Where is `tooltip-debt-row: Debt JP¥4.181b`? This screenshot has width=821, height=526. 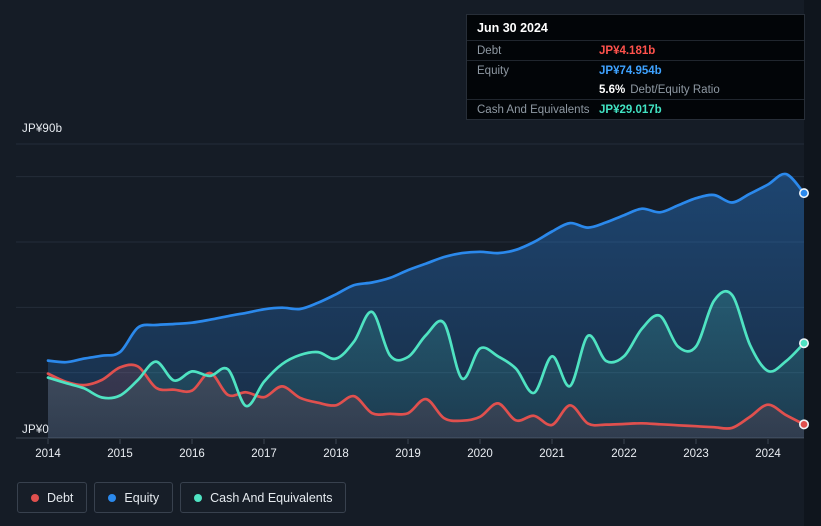
tooltip-debt-row: Debt JP¥4.181b is located at coordinates (635, 50).